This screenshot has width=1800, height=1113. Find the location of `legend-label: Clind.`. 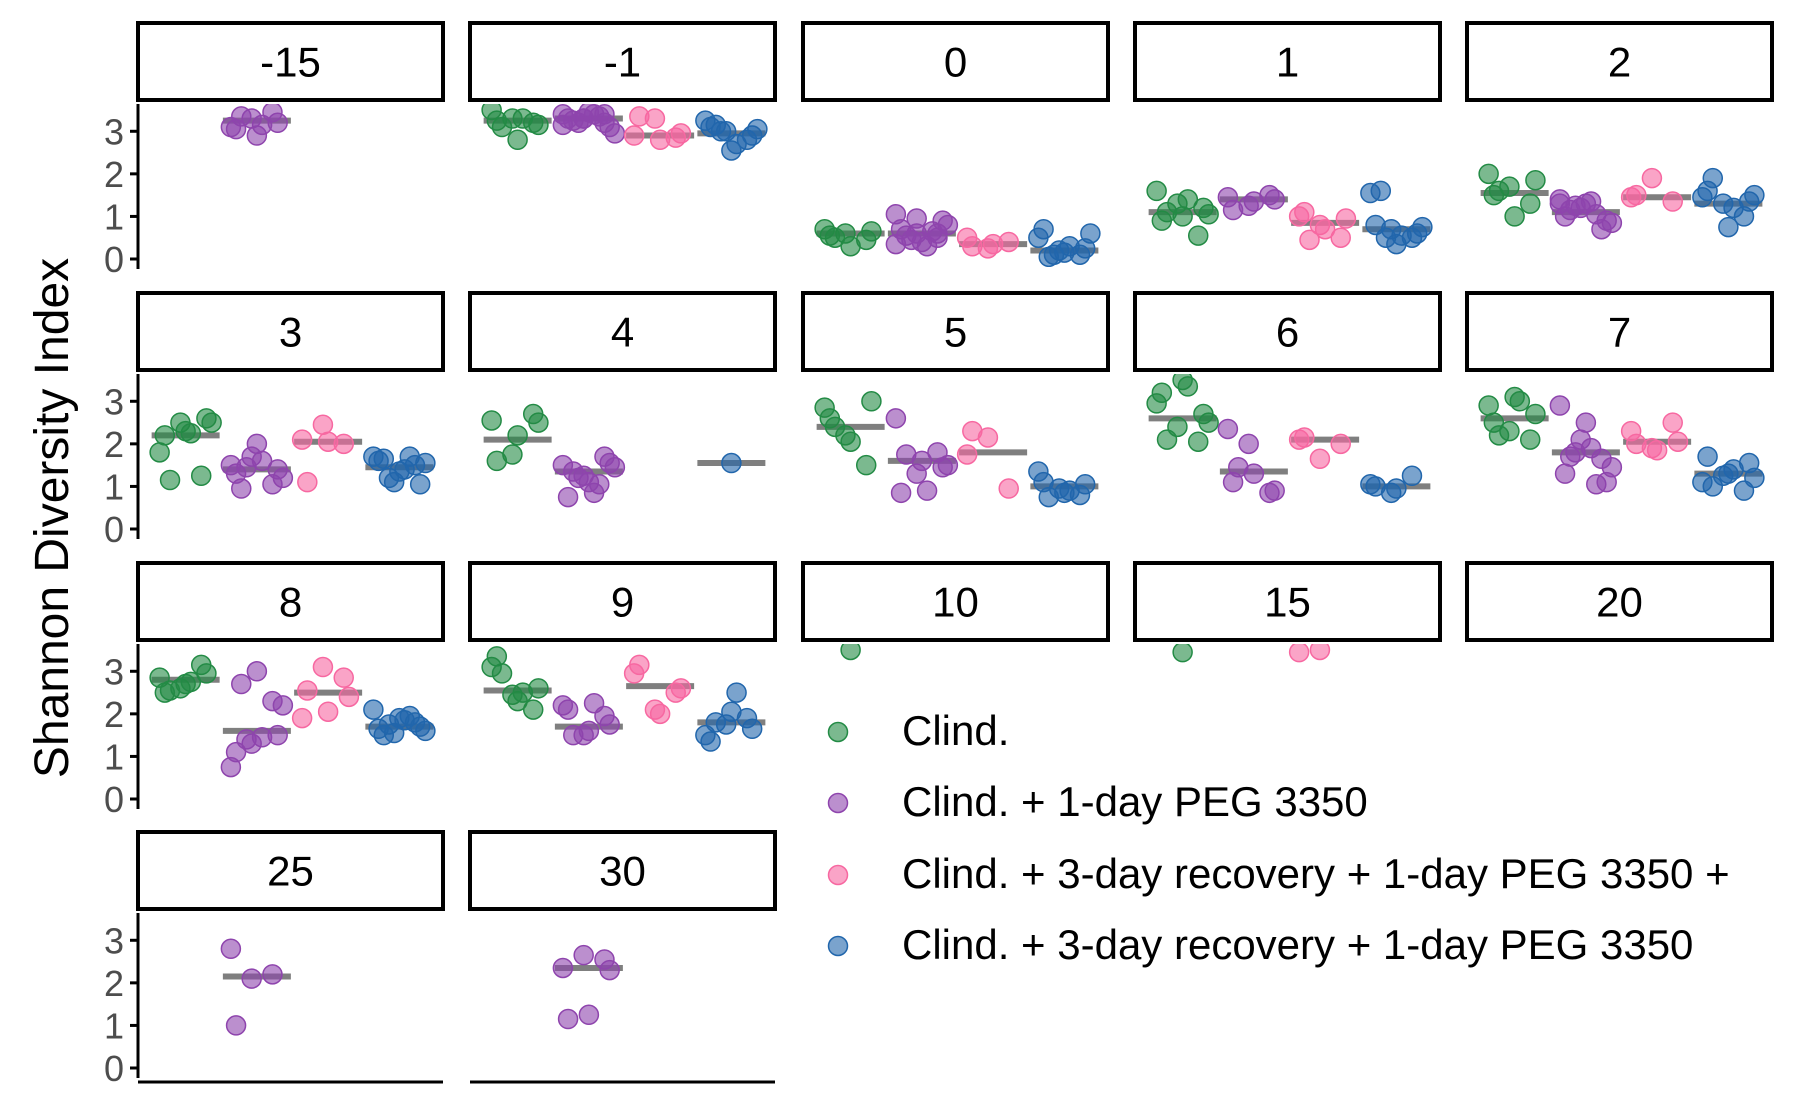

legend-label: Clind. is located at coordinates (955, 730).